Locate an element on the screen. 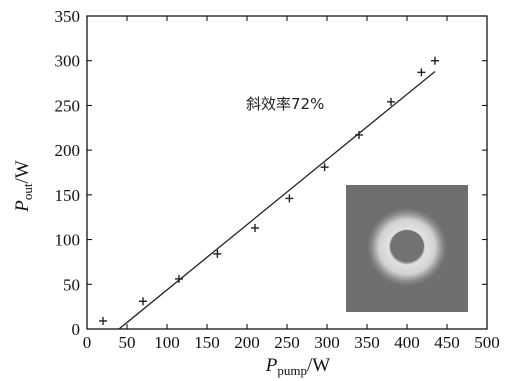 This screenshot has width=508, height=381. svg-text: Ppump/W is located at coordinates (298, 366).